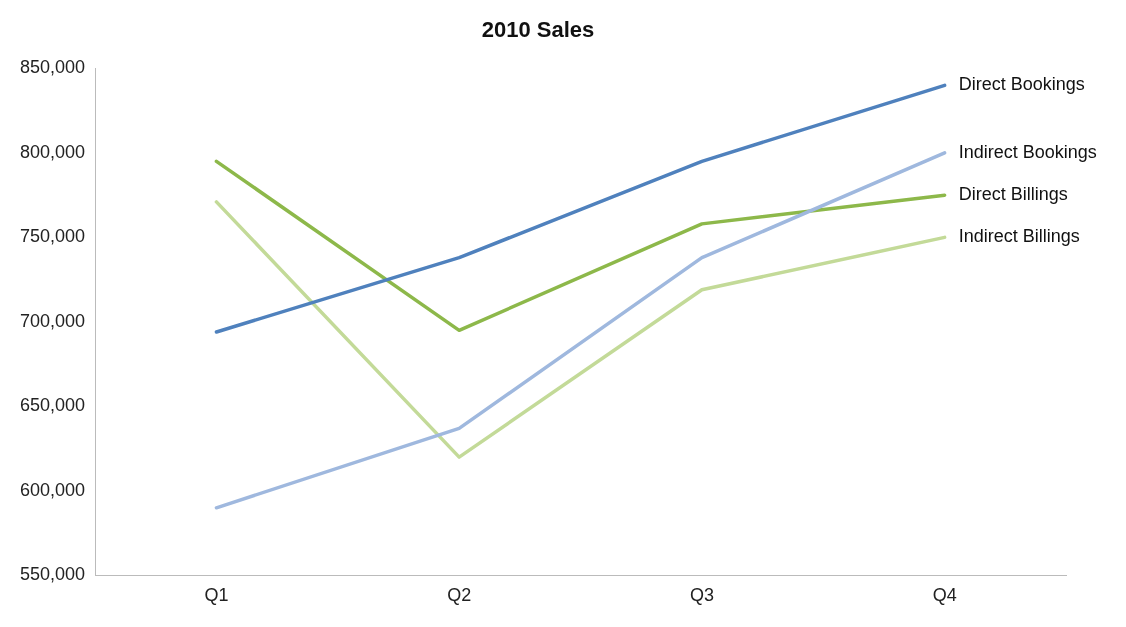  What do you see at coordinates (52, 489) in the screenshot?
I see `y-tick-label: 600,000` at bounding box center [52, 489].